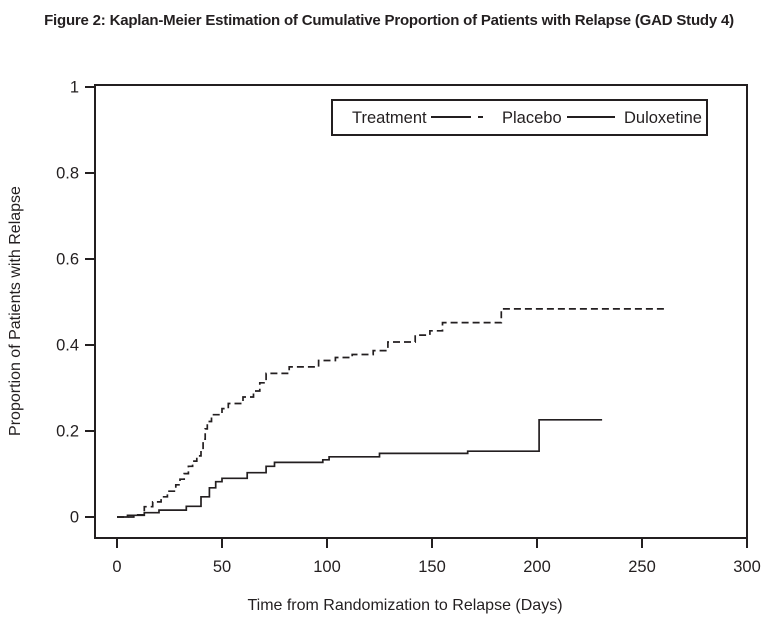  What do you see at coordinates (360, 468) in the screenshot?
I see `duloxetine-curve` at bounding box center [360, 468].